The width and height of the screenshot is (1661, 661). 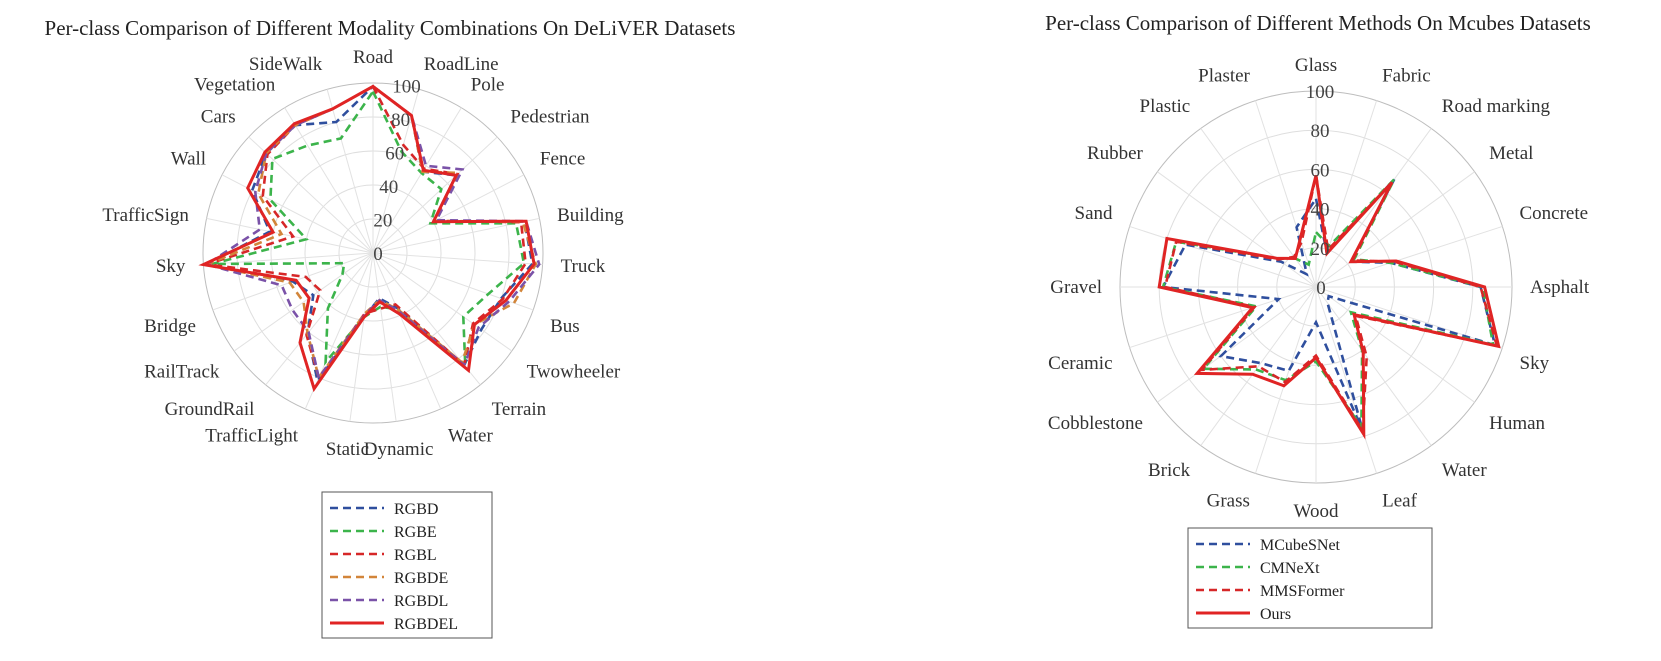 What do you see at coordinates (182, 371) in the screenshot?
I see `category-label-railtrack: RailTrack` at bounding box center [182, 371].